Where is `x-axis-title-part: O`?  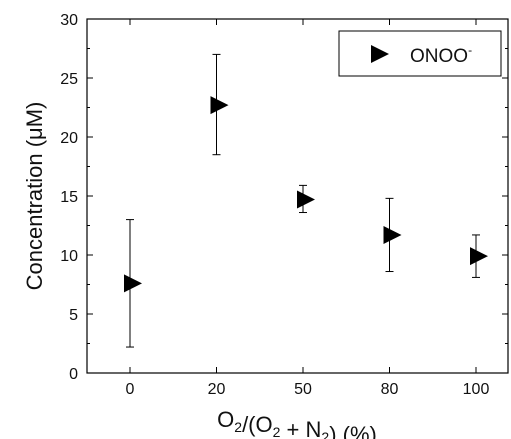
x-axis-title-part: O is located at coordinates (225, 419).